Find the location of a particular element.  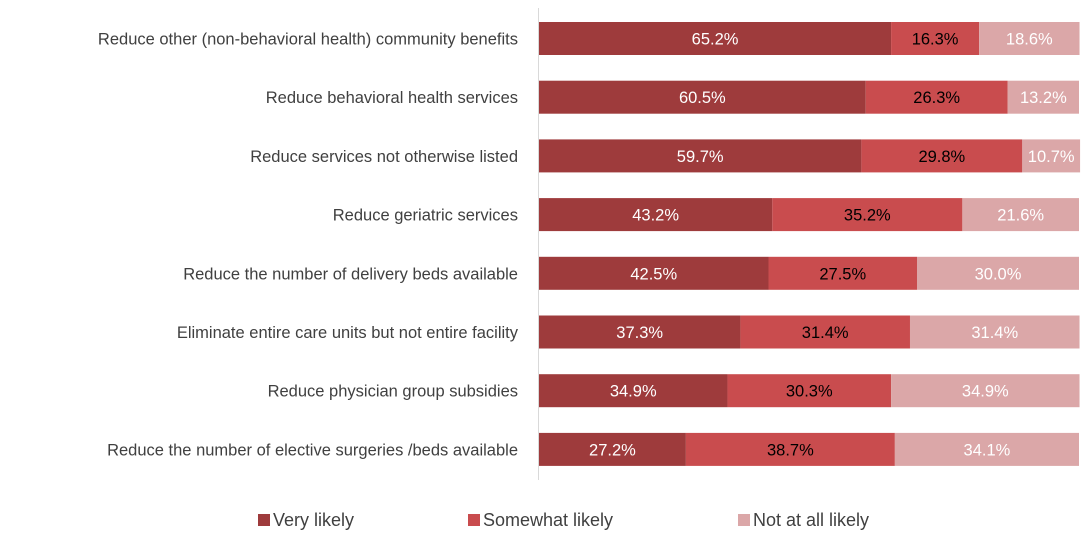

data-label: 27.2% is located at coordinates (612, 450).